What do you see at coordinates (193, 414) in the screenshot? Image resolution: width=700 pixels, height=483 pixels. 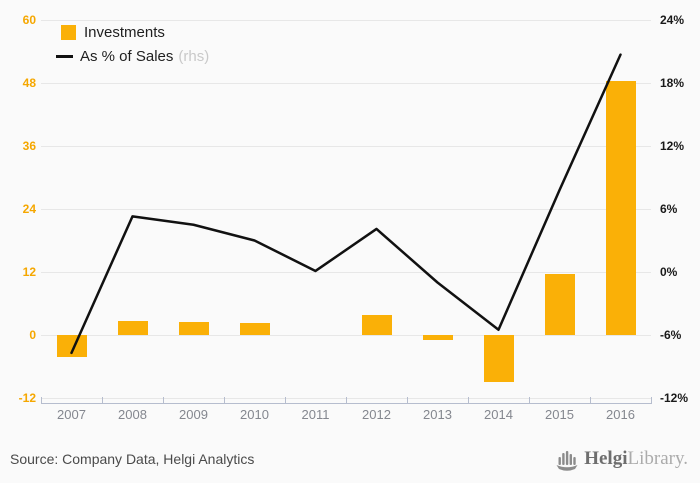 I see `x-axis-label-2009: 2009` at bounding box center [193, 414].